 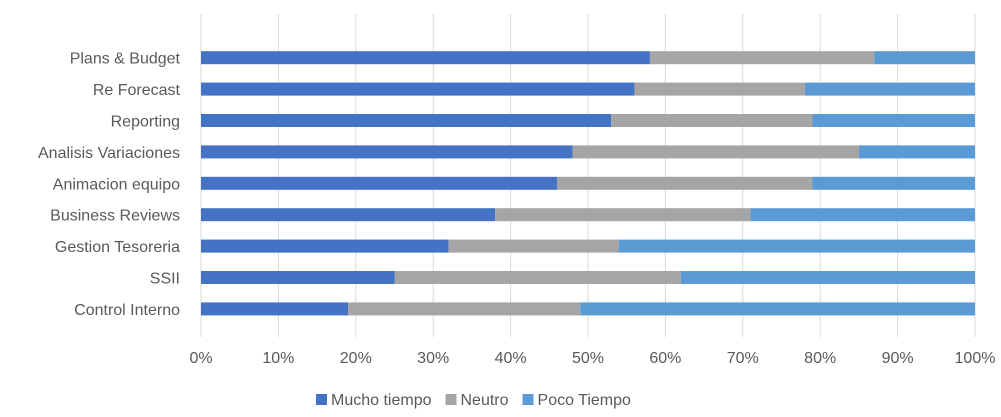 What do you see at coordinates (975, 358) in the screenshot?
I see `x-tick-label: 100%` at bounding box center [975, 358].